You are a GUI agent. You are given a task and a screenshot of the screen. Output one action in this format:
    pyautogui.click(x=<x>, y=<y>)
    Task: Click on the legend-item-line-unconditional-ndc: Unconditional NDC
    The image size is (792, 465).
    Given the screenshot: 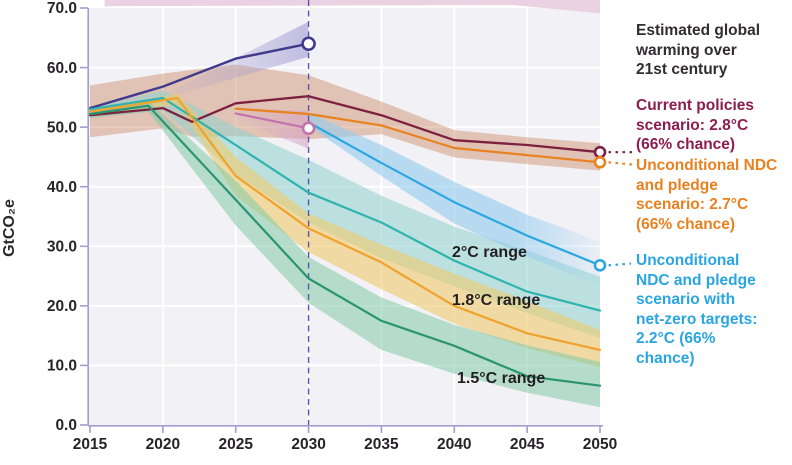 What is the action you would take?
    pyautogui.click(x=707, y=165)
    